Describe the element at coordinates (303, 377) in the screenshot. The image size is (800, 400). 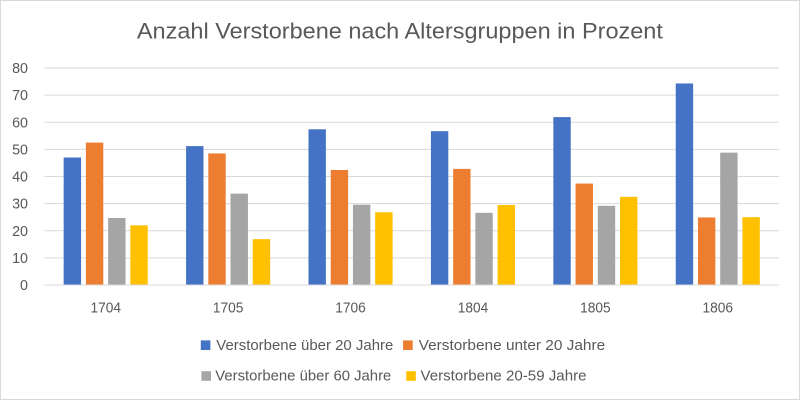
I see `svg-text: Verstorbene über 60 Jahre` at that location.